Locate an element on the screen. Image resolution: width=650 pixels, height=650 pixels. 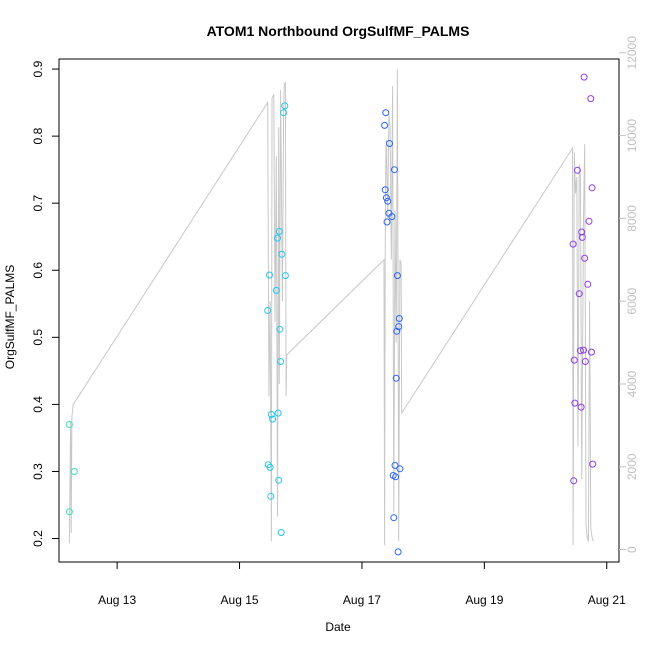
y2-tick-label: 4000 is located at coordinates (632, 383).